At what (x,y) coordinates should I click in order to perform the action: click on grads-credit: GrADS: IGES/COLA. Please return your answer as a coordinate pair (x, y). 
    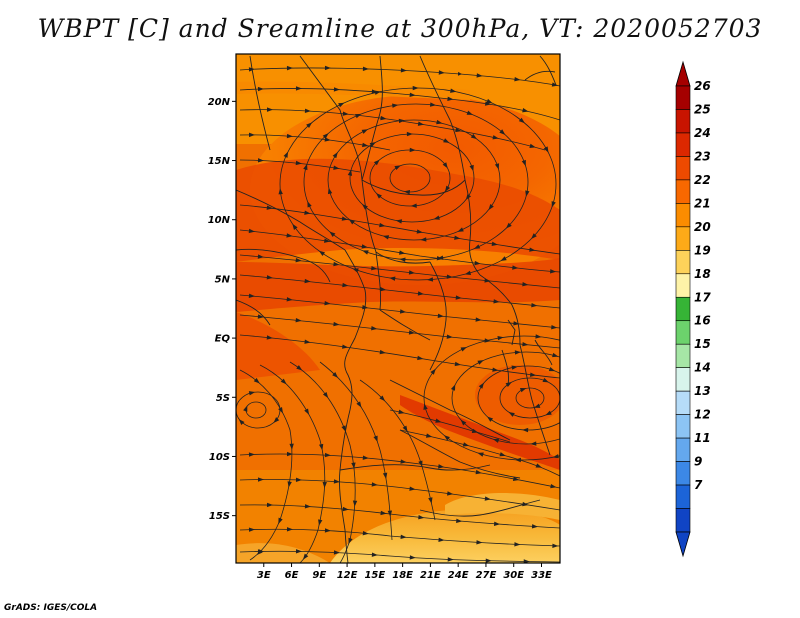
    Looking at the image, I should click on (51, 608).